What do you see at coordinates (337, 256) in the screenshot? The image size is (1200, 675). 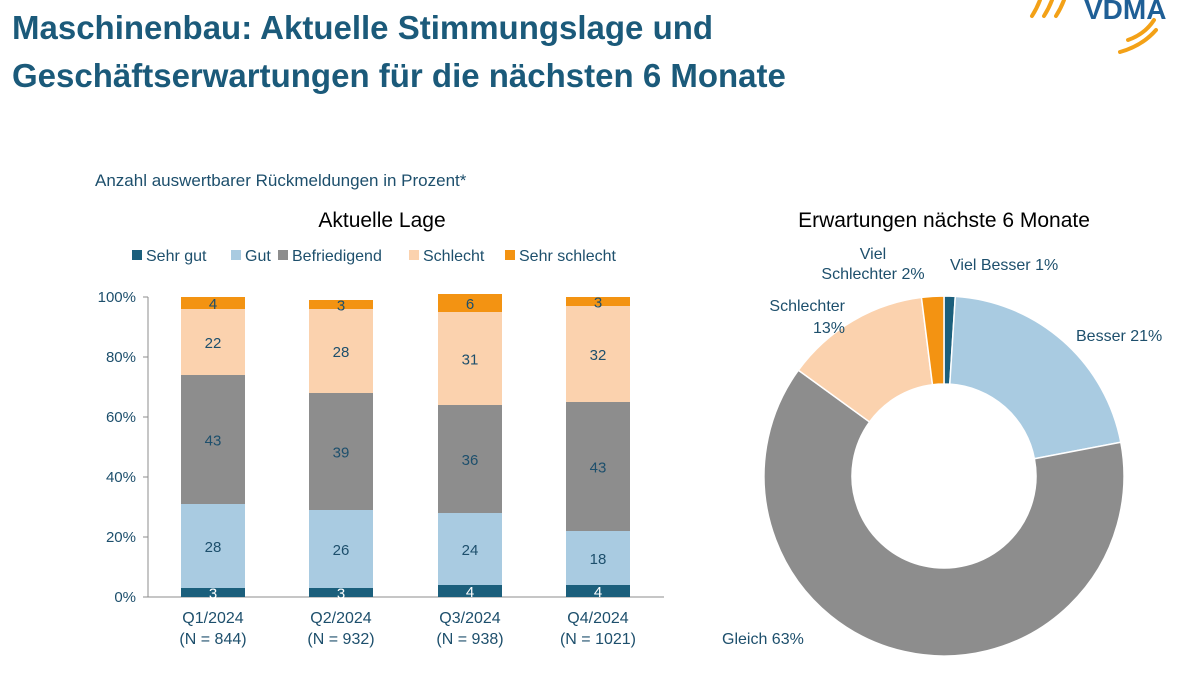 I see `legend-label-3: Befriedigend` at bounding box center [337, 256].